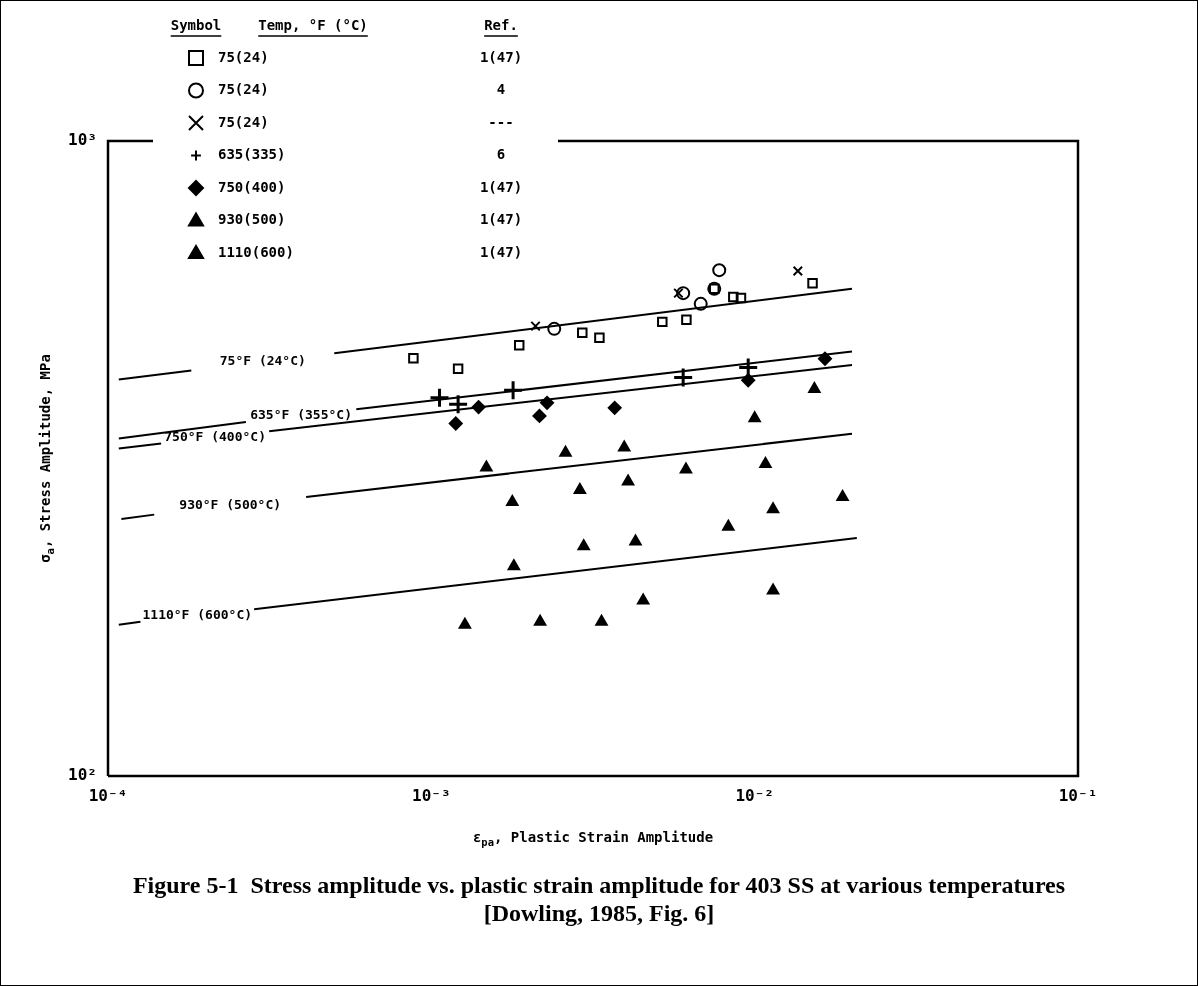  Describe the element at coordinates (599, 899) in the screenshot. I see `text: Figure 5-1 Stress amplitude vs. plastic strain amplitude for 403 SS at various temperatures [Dowling, 1985, Fig. 6]` at that location.